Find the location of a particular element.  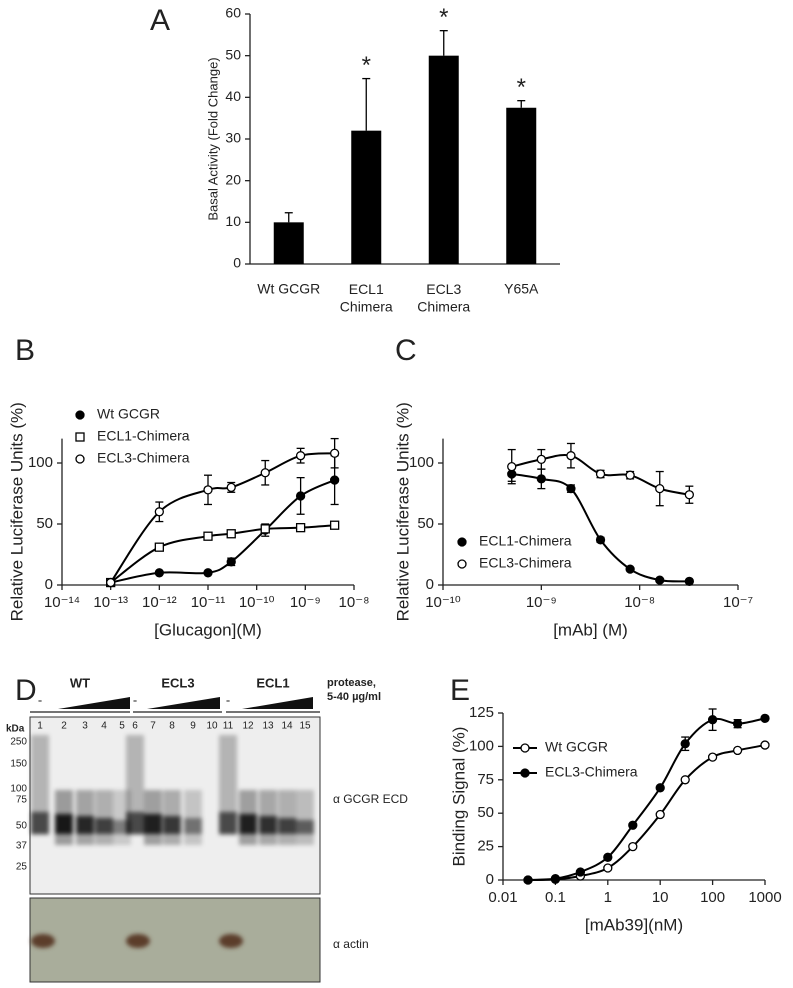

y-tick-label: 25 is located at coordinates (485, 846).